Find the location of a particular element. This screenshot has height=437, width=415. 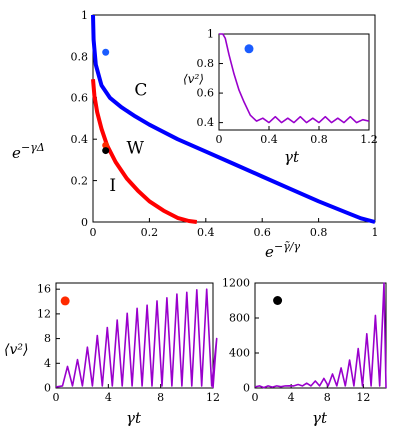

bottom-left-x-axis-label: γt is located at coordinates (134, 418).